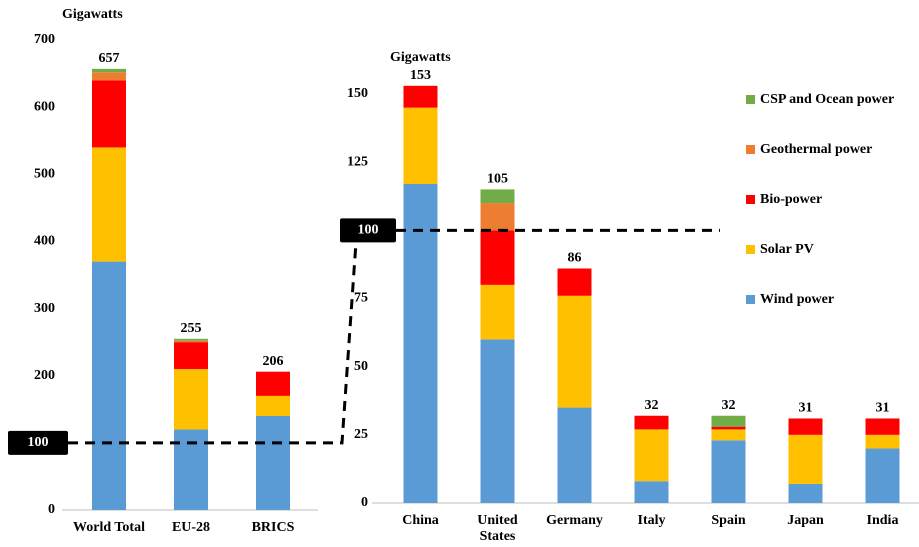 The image size is (919, 547). Describe the element at coordinates (420, 75) in the screenshot. I see `total-label: 153` at that location.